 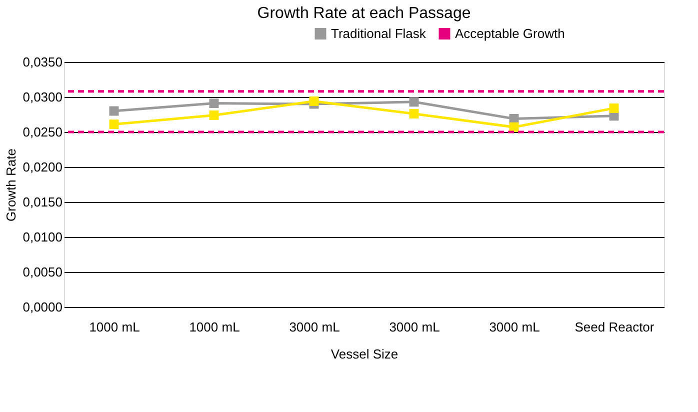 I want to click on x-axis-title: Vessel Size, so click(x=364, y=354).